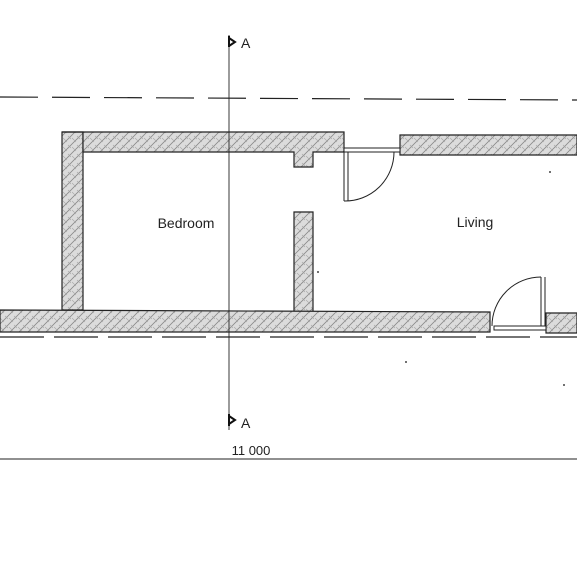 The image size is (577, 577). I want to click on room-label-living: Living, so click(475, 222).